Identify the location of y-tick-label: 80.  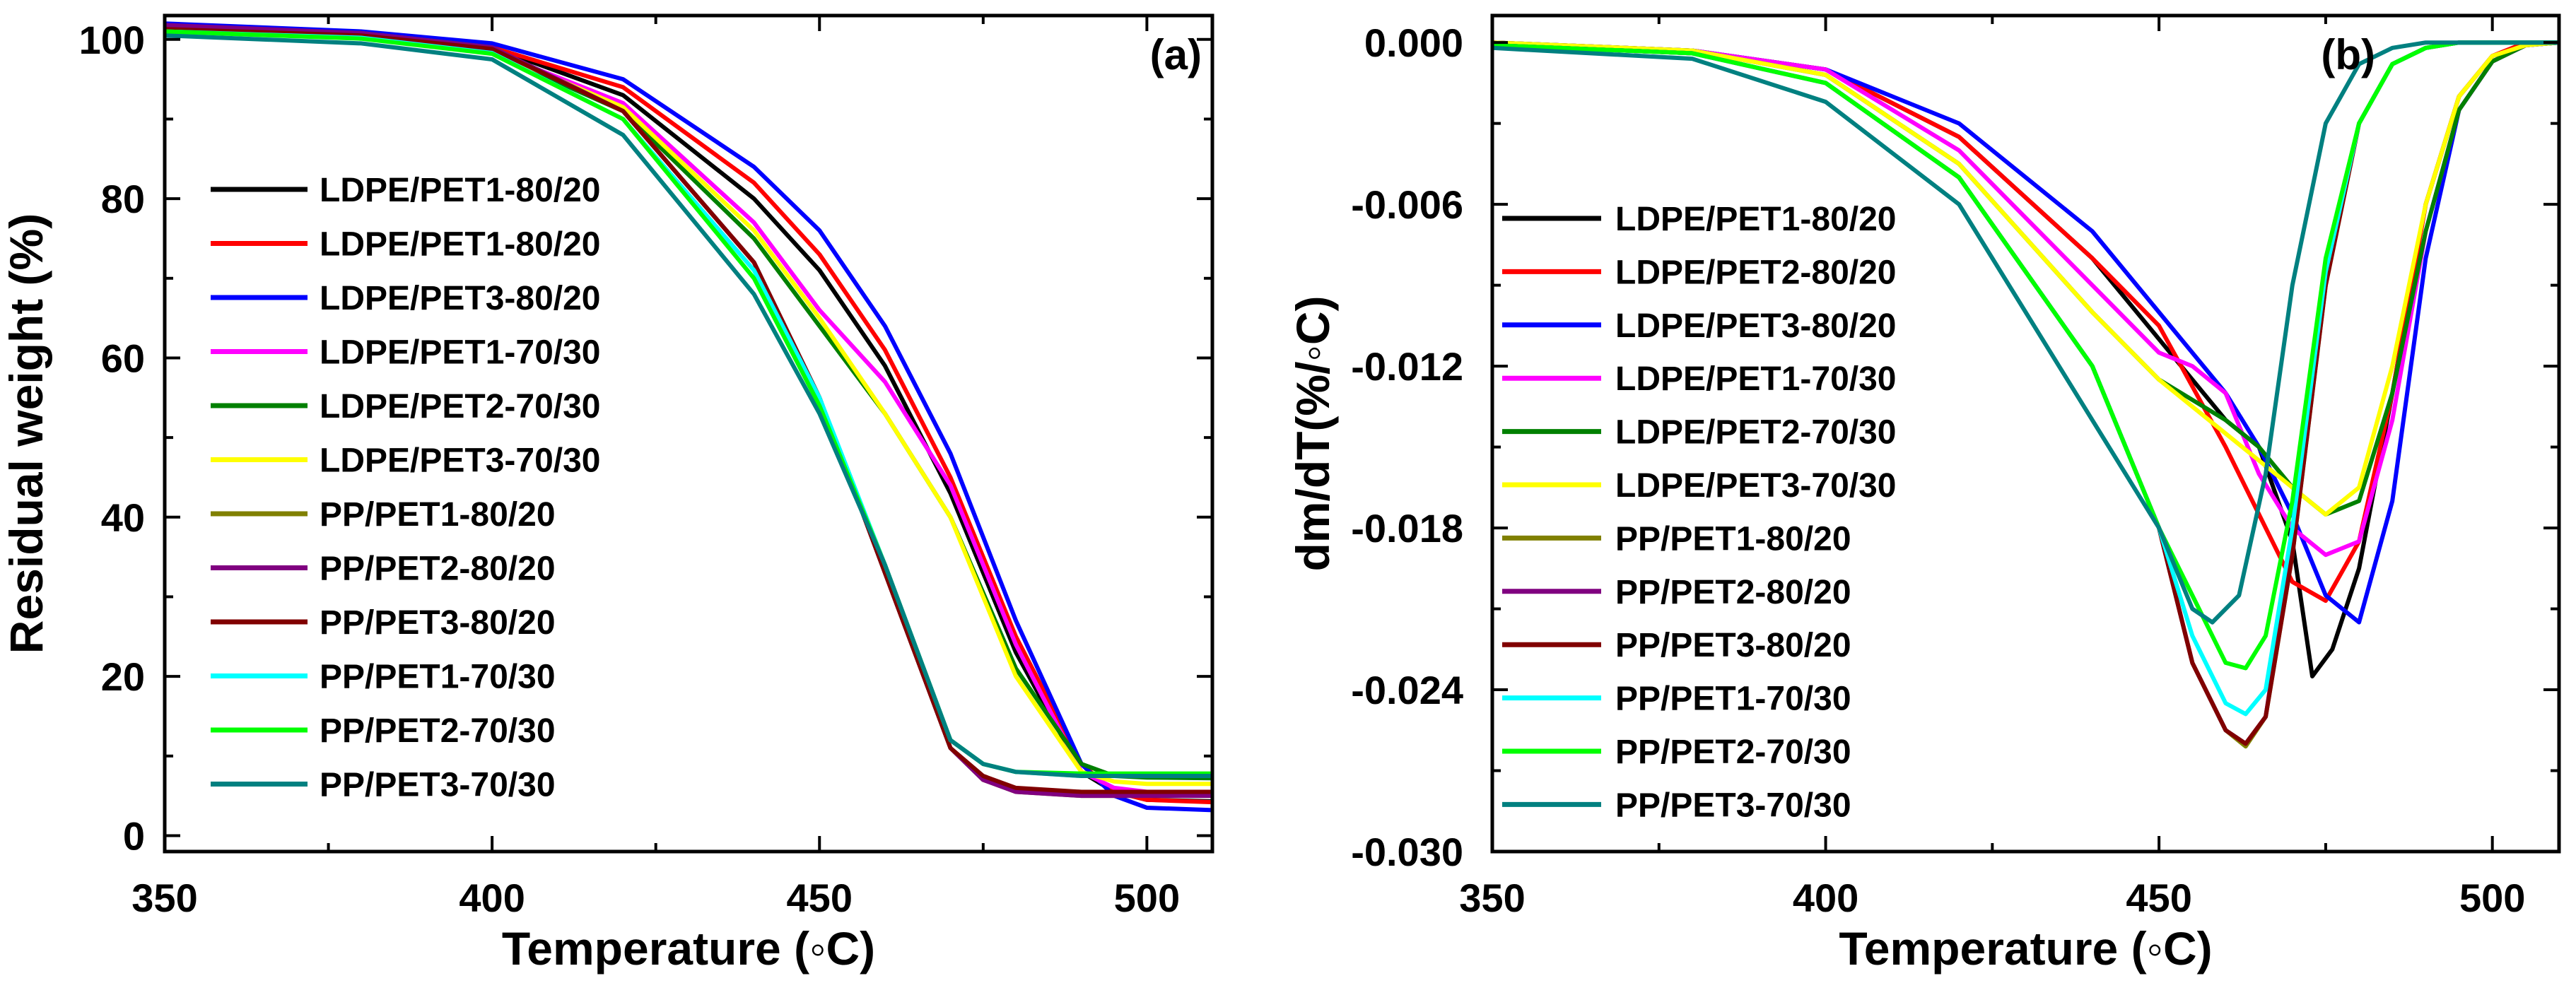
(123, 199).